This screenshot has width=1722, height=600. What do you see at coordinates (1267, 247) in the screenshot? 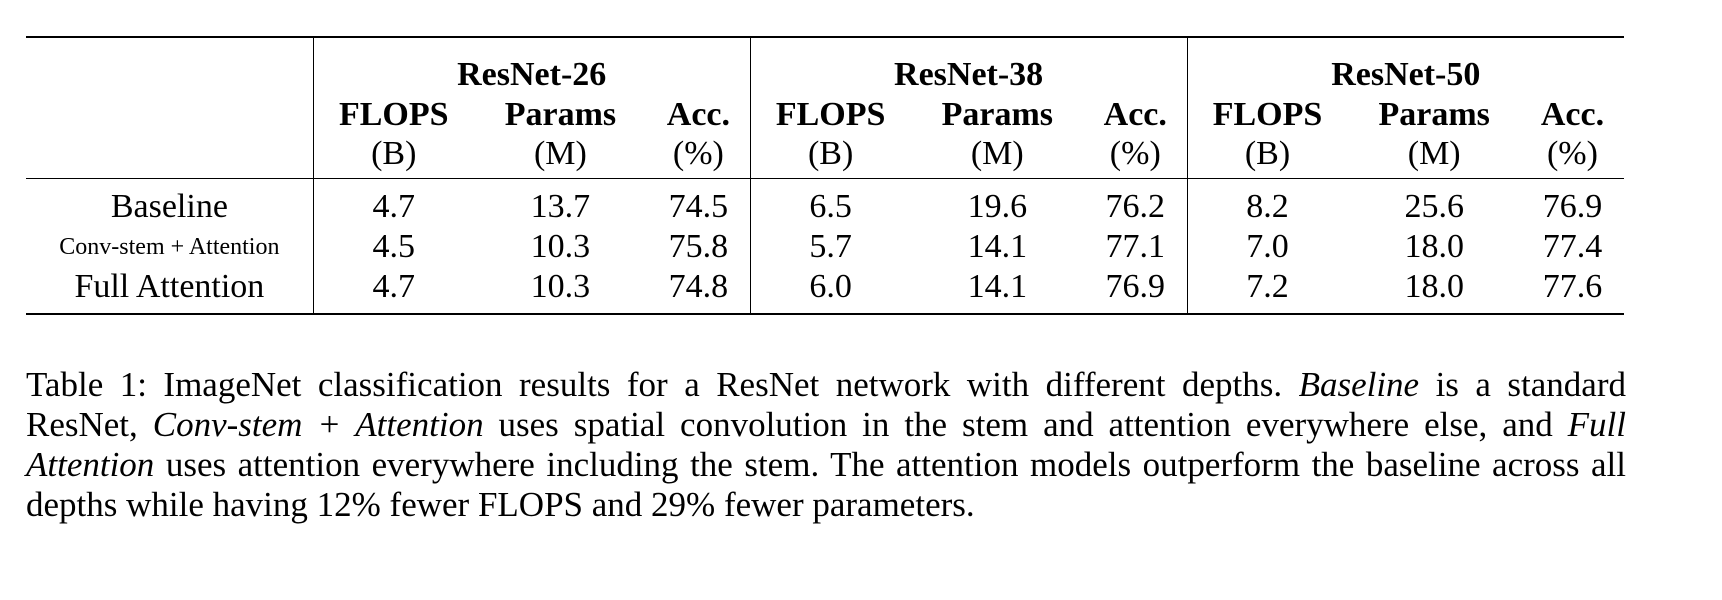
I see `table-cell: 7.0` at bounding box center [1267, 247].